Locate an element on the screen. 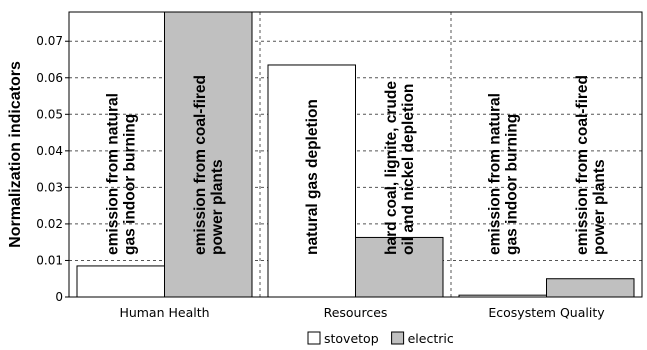 The height and width of the screenshot is (350, 647). y-tick-label: 0.05 is located at coordinates (49, 114).